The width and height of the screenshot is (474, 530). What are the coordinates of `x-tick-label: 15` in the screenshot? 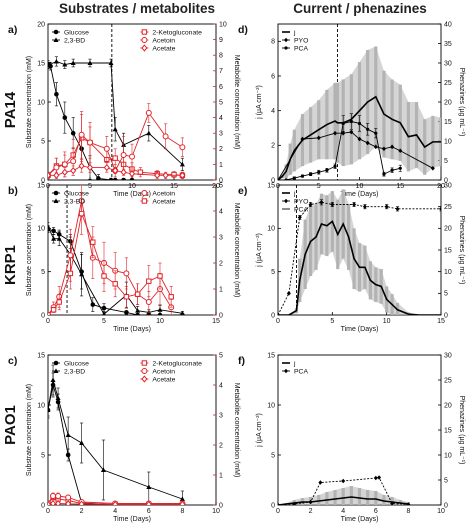 It's located at (400, 186).